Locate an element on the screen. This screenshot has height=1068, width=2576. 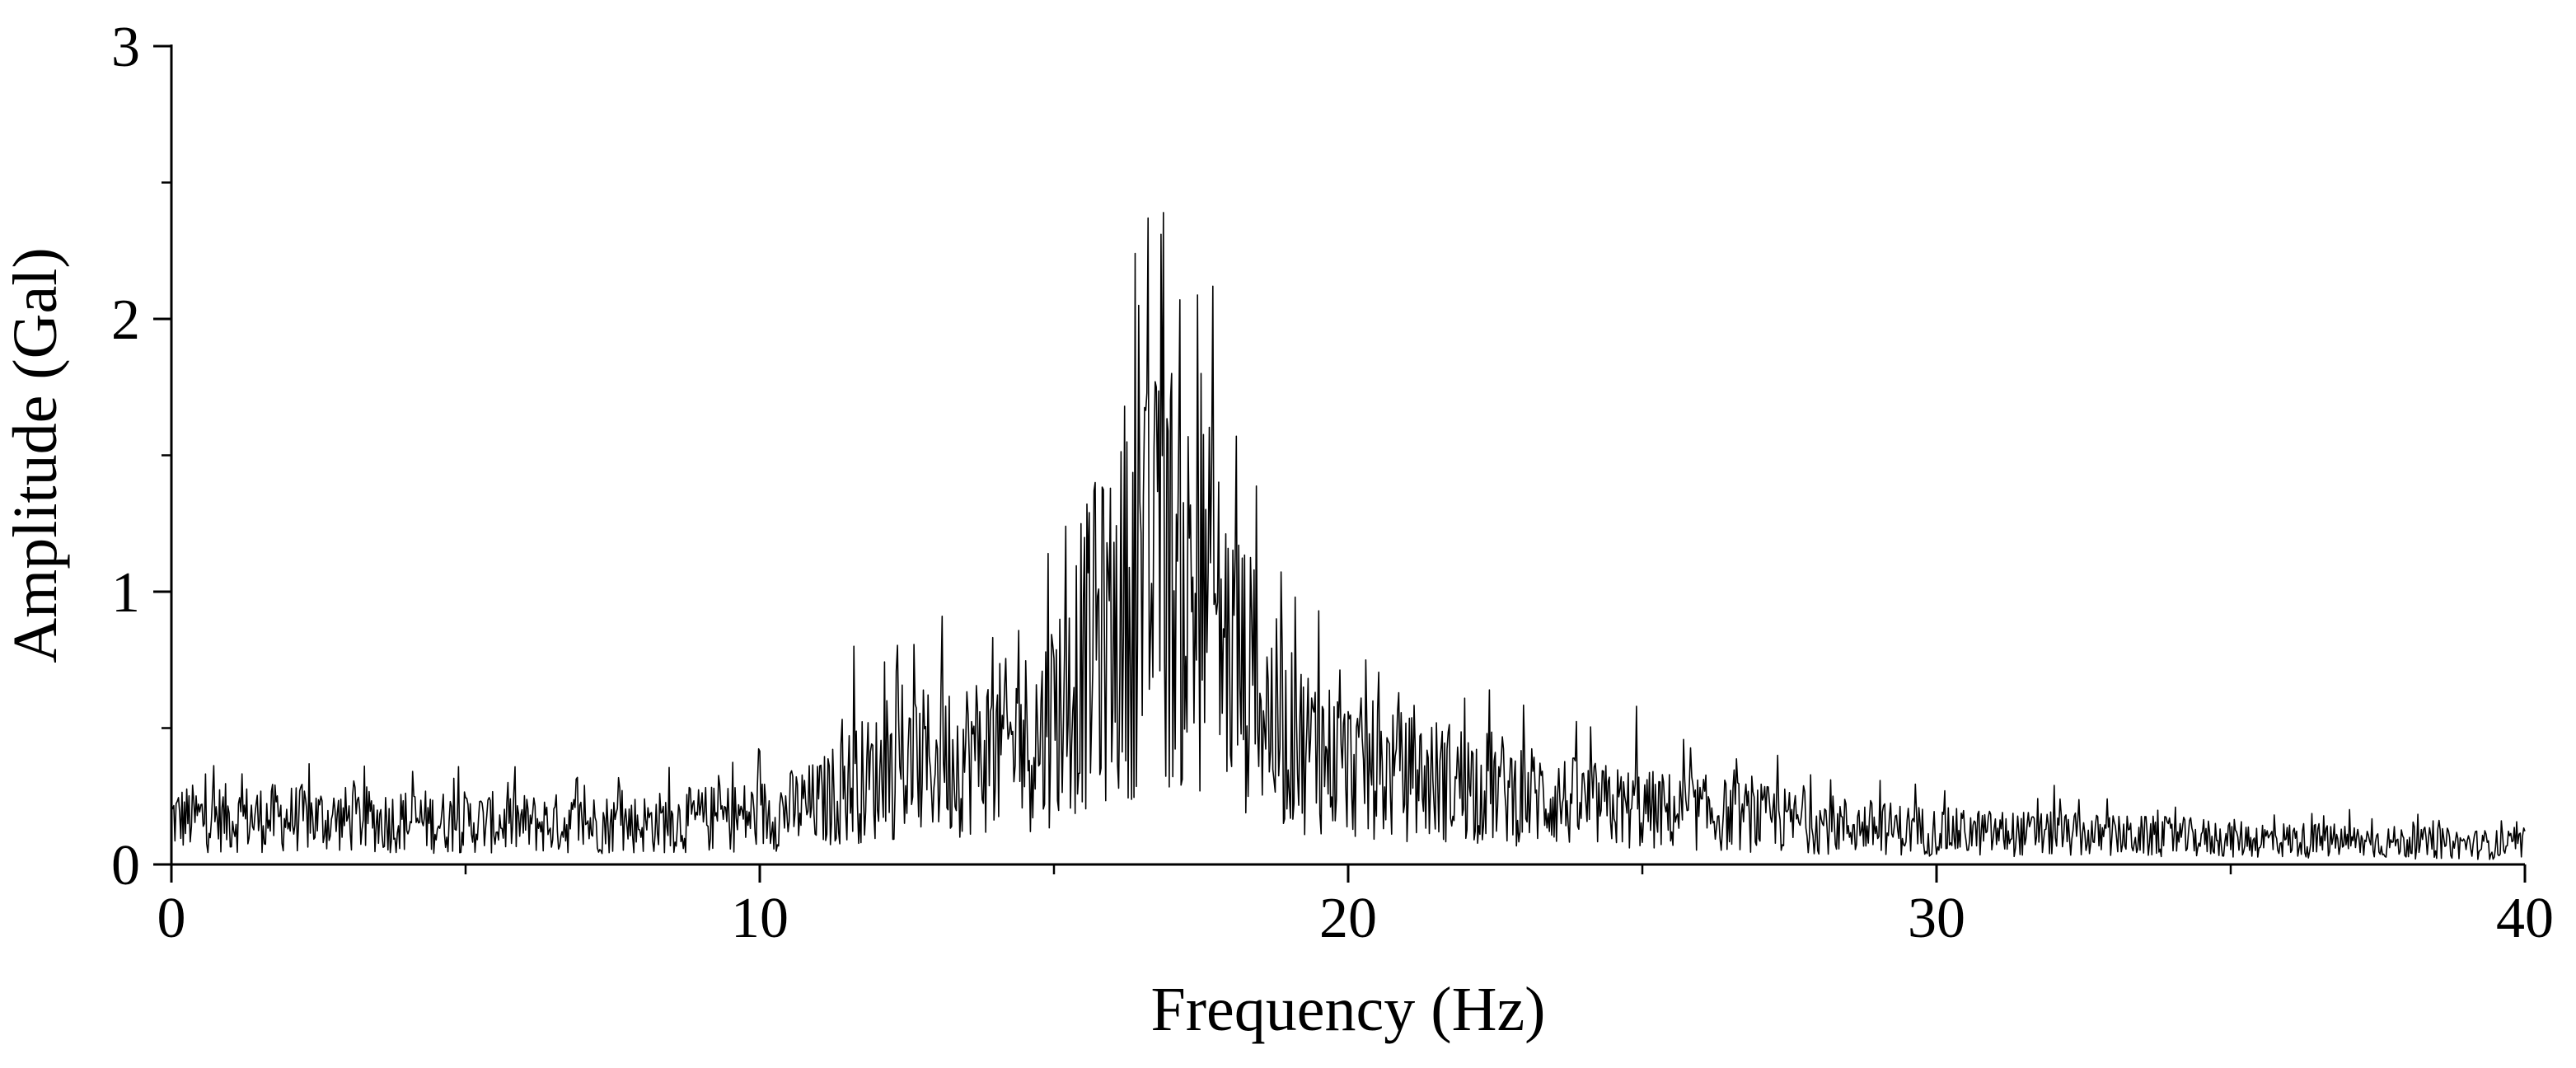
y-tick-label-2: 2 is located at coordinates (125, 320).